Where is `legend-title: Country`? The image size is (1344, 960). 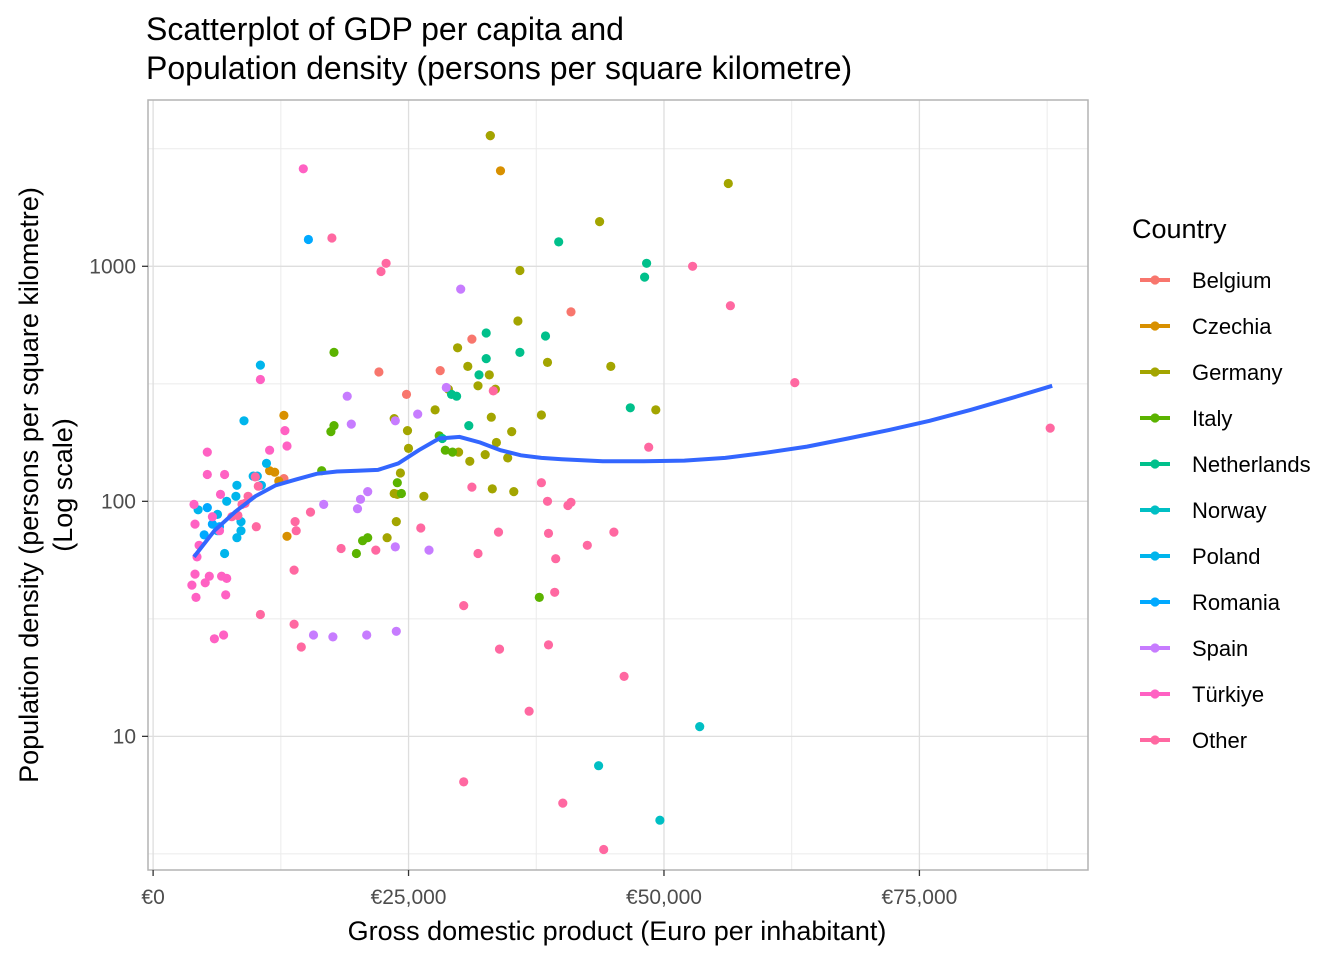
legend-title: Country is located at coordinates (1179, 229).